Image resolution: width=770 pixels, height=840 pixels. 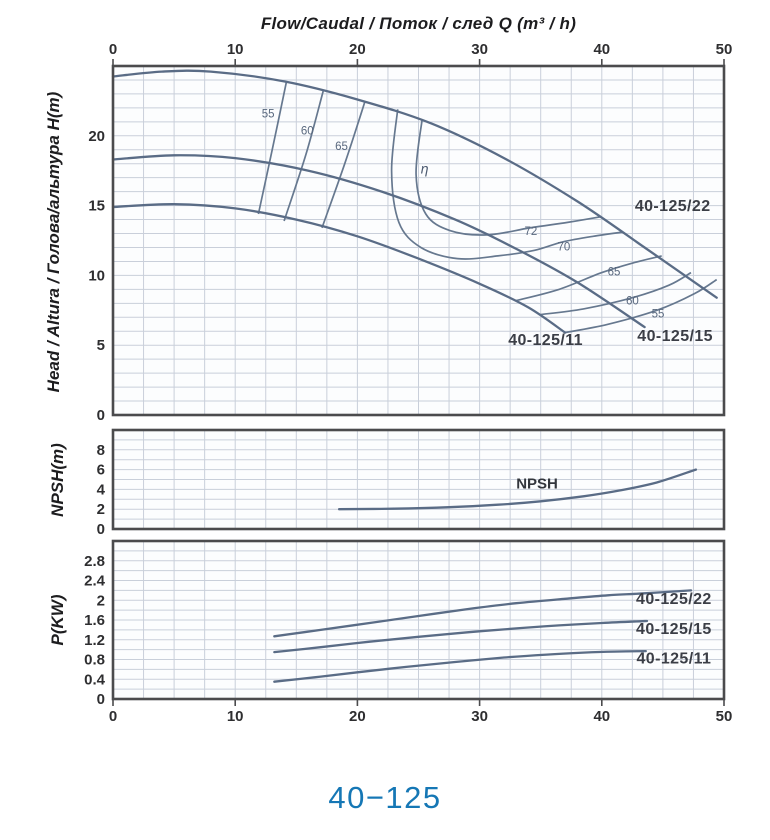 I want to click on npsh-ytick-8: 8, so click(x=101, y=450).